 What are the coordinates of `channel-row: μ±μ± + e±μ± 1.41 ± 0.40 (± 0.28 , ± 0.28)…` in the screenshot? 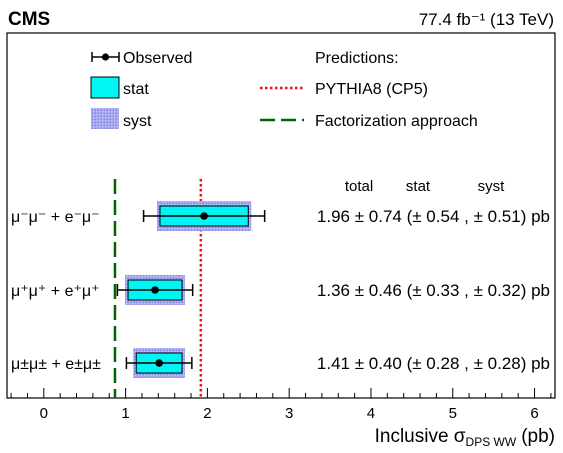 It's located at (280, 363).